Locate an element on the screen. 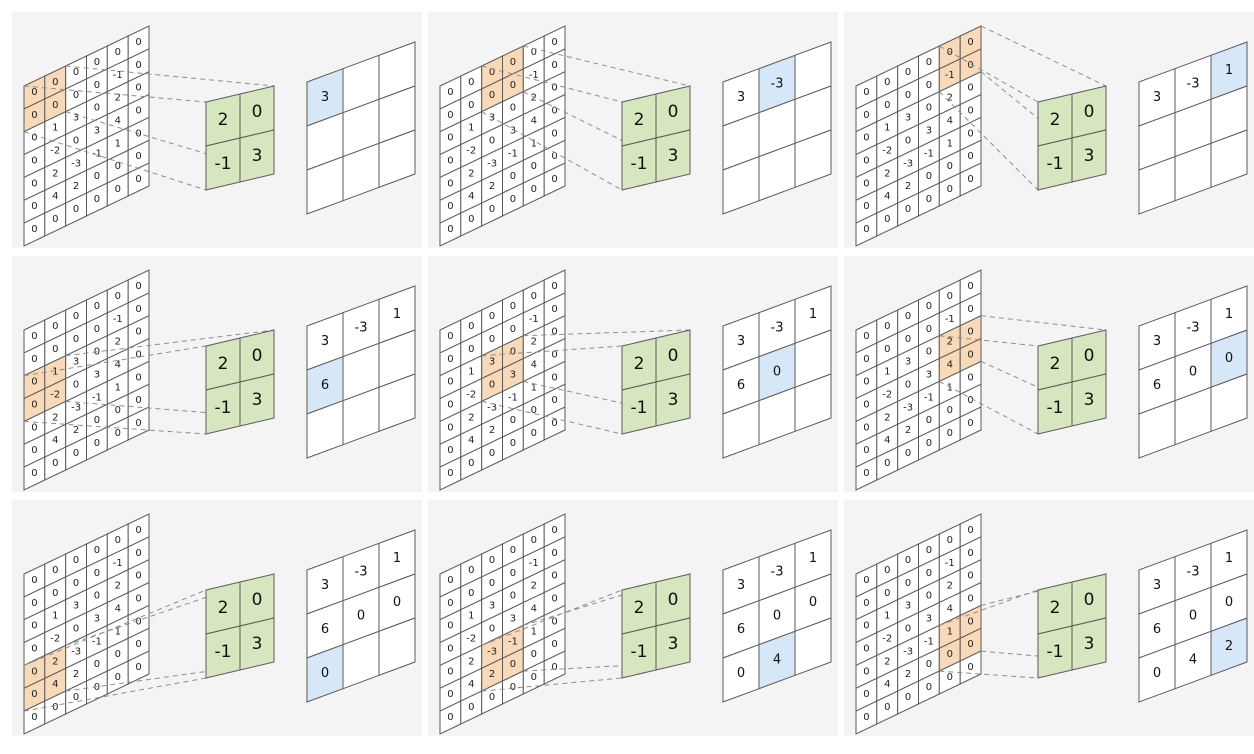 This screenshot has height=754, width=1254. output-value: 3 is located at coordinates (1157, 585).